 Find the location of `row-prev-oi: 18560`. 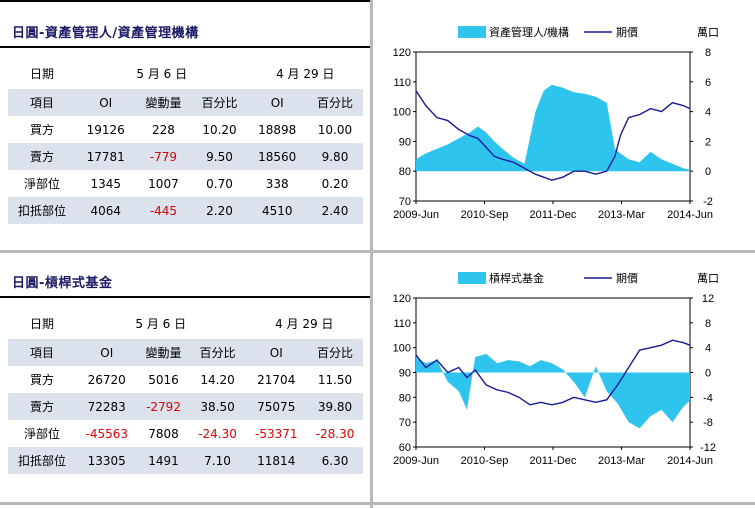

row-prev-oi: 18560 is located at coordinates (277, 156).